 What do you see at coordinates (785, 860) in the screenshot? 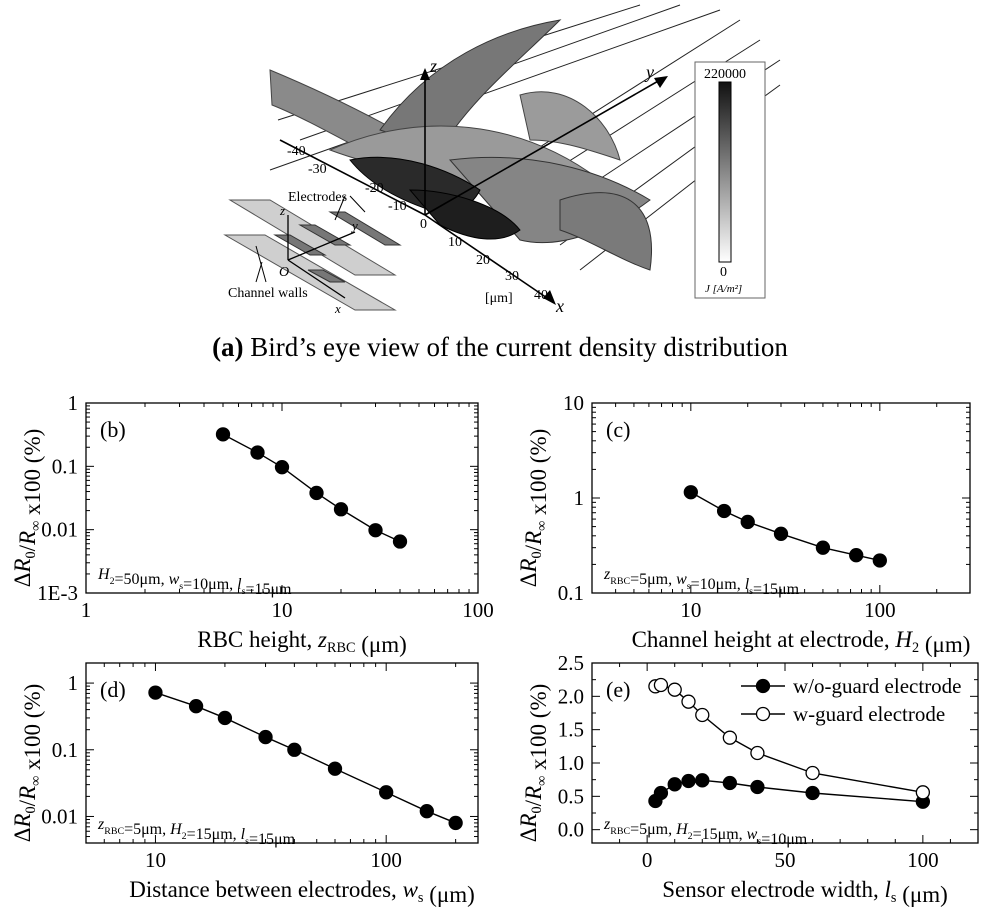
I see `x-tick-label: 50` at bounding box center [785, 860].